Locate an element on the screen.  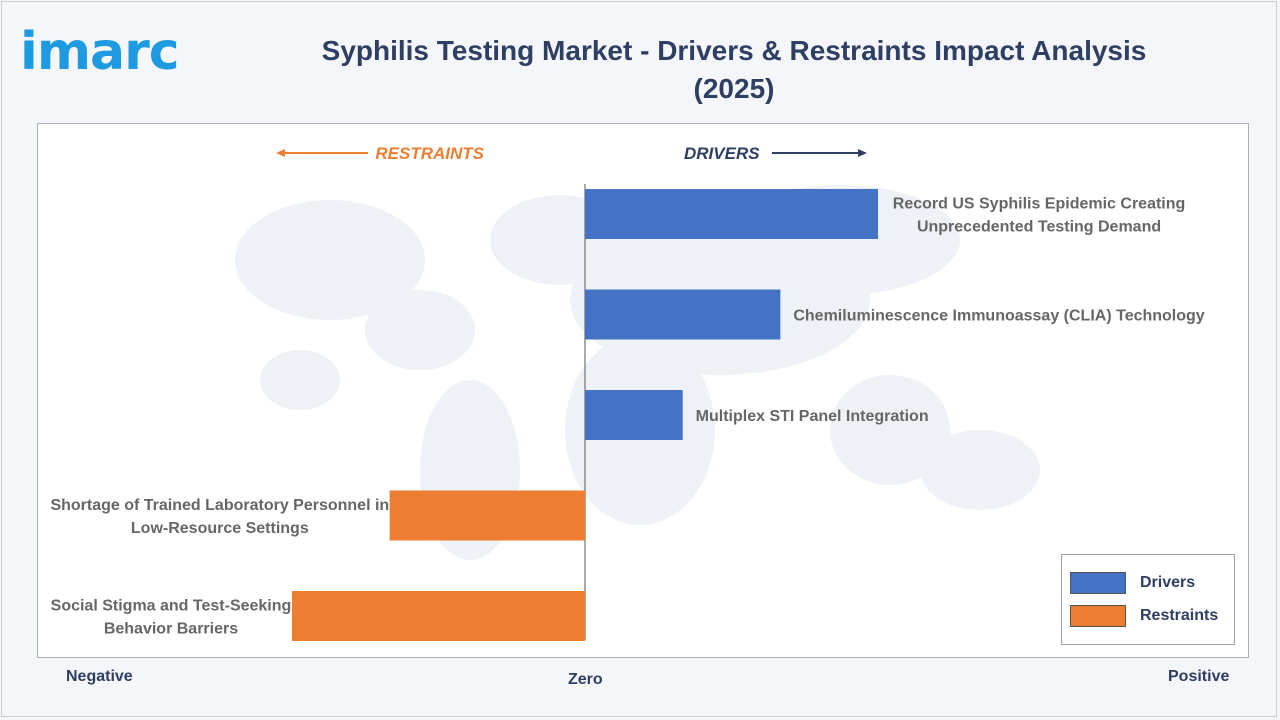
axis-label-positive: Positive is located at coordinates (1199, 676).